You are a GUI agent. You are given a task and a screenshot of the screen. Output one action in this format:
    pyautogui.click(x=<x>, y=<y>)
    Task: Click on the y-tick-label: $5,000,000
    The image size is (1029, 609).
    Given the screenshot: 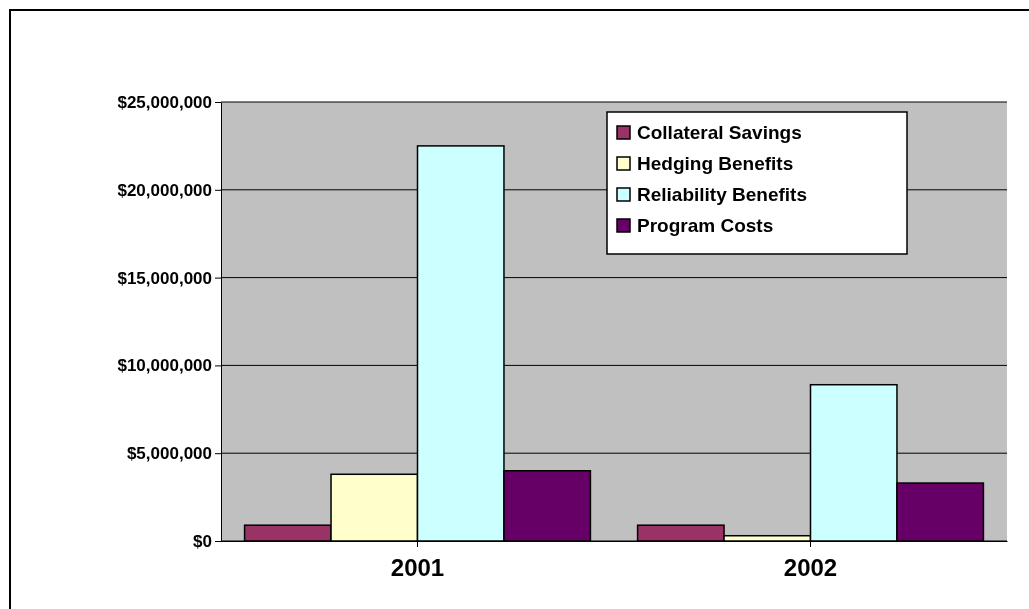 What is the action you would take?
    pyautogui.click(x=169, y=454)
    